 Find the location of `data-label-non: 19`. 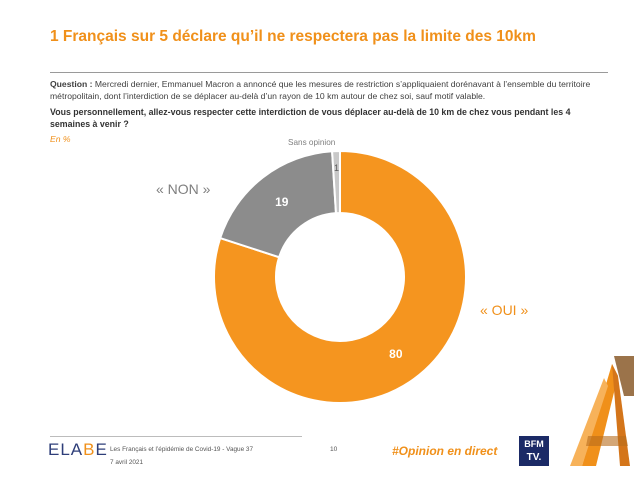

data-label-non: 19 is located at coordinates (282, 202).